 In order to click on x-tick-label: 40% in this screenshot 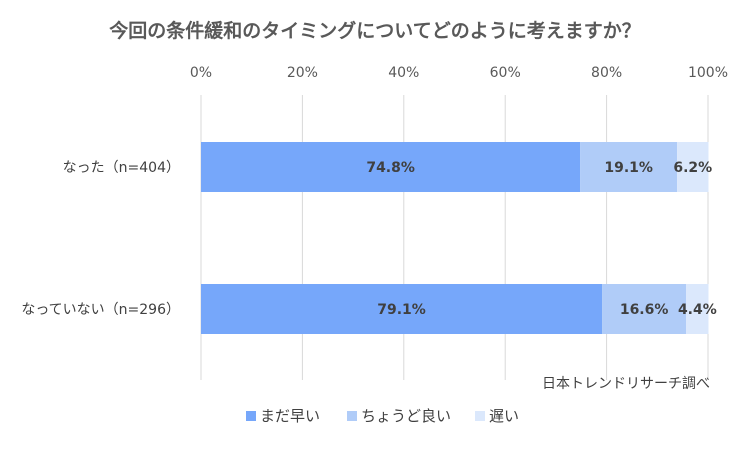, I will do `click(403, 73)`.